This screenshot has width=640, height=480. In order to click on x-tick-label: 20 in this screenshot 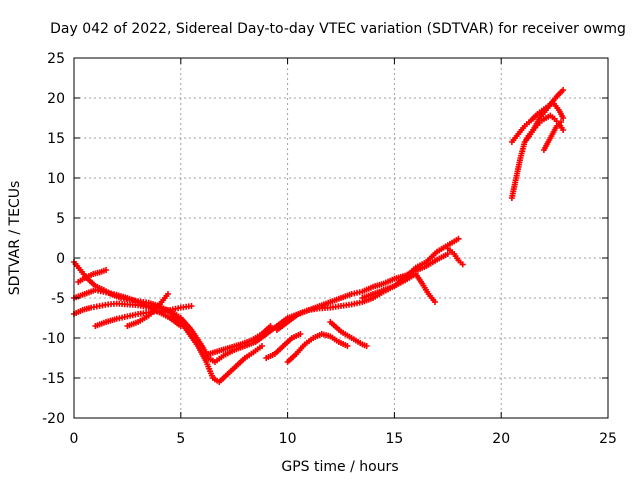, I will do `click(501, 439)`.